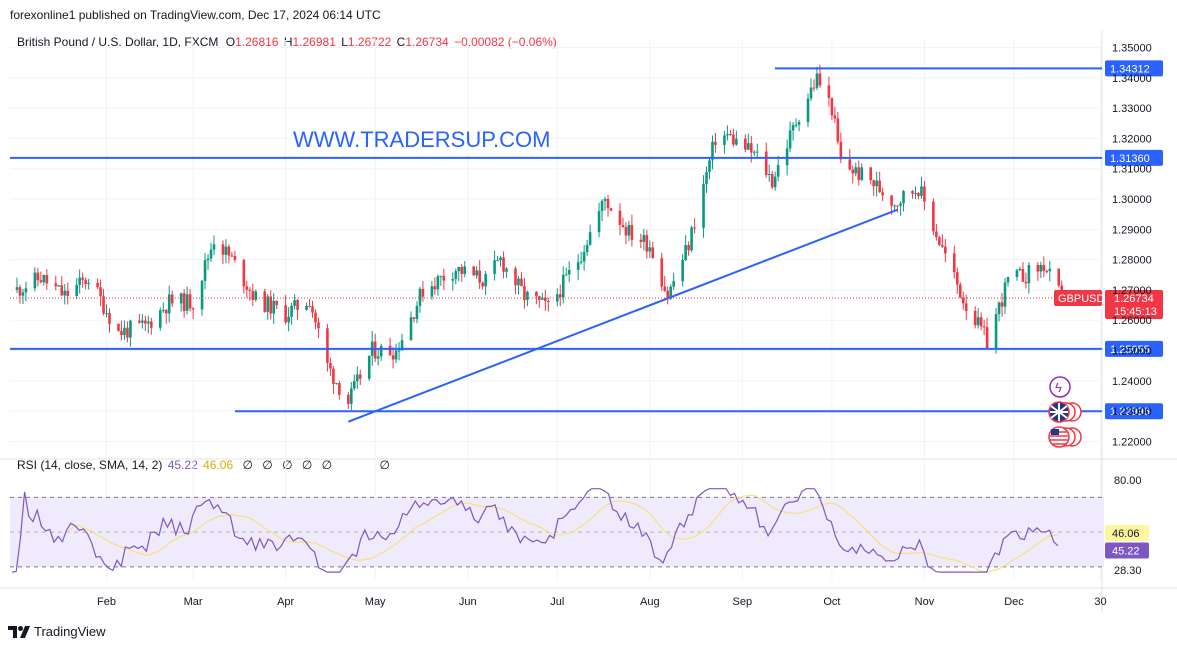 This screenshot has width=1177, height=650. Describe the element at coordinates (1078, 297) in the screenshot. I see `symbol-tag` at that location.